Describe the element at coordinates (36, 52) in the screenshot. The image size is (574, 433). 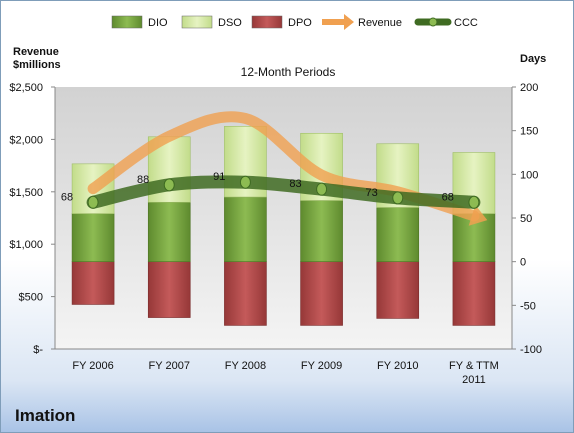
I see `y-axis-title-line: Revenue` at that location.